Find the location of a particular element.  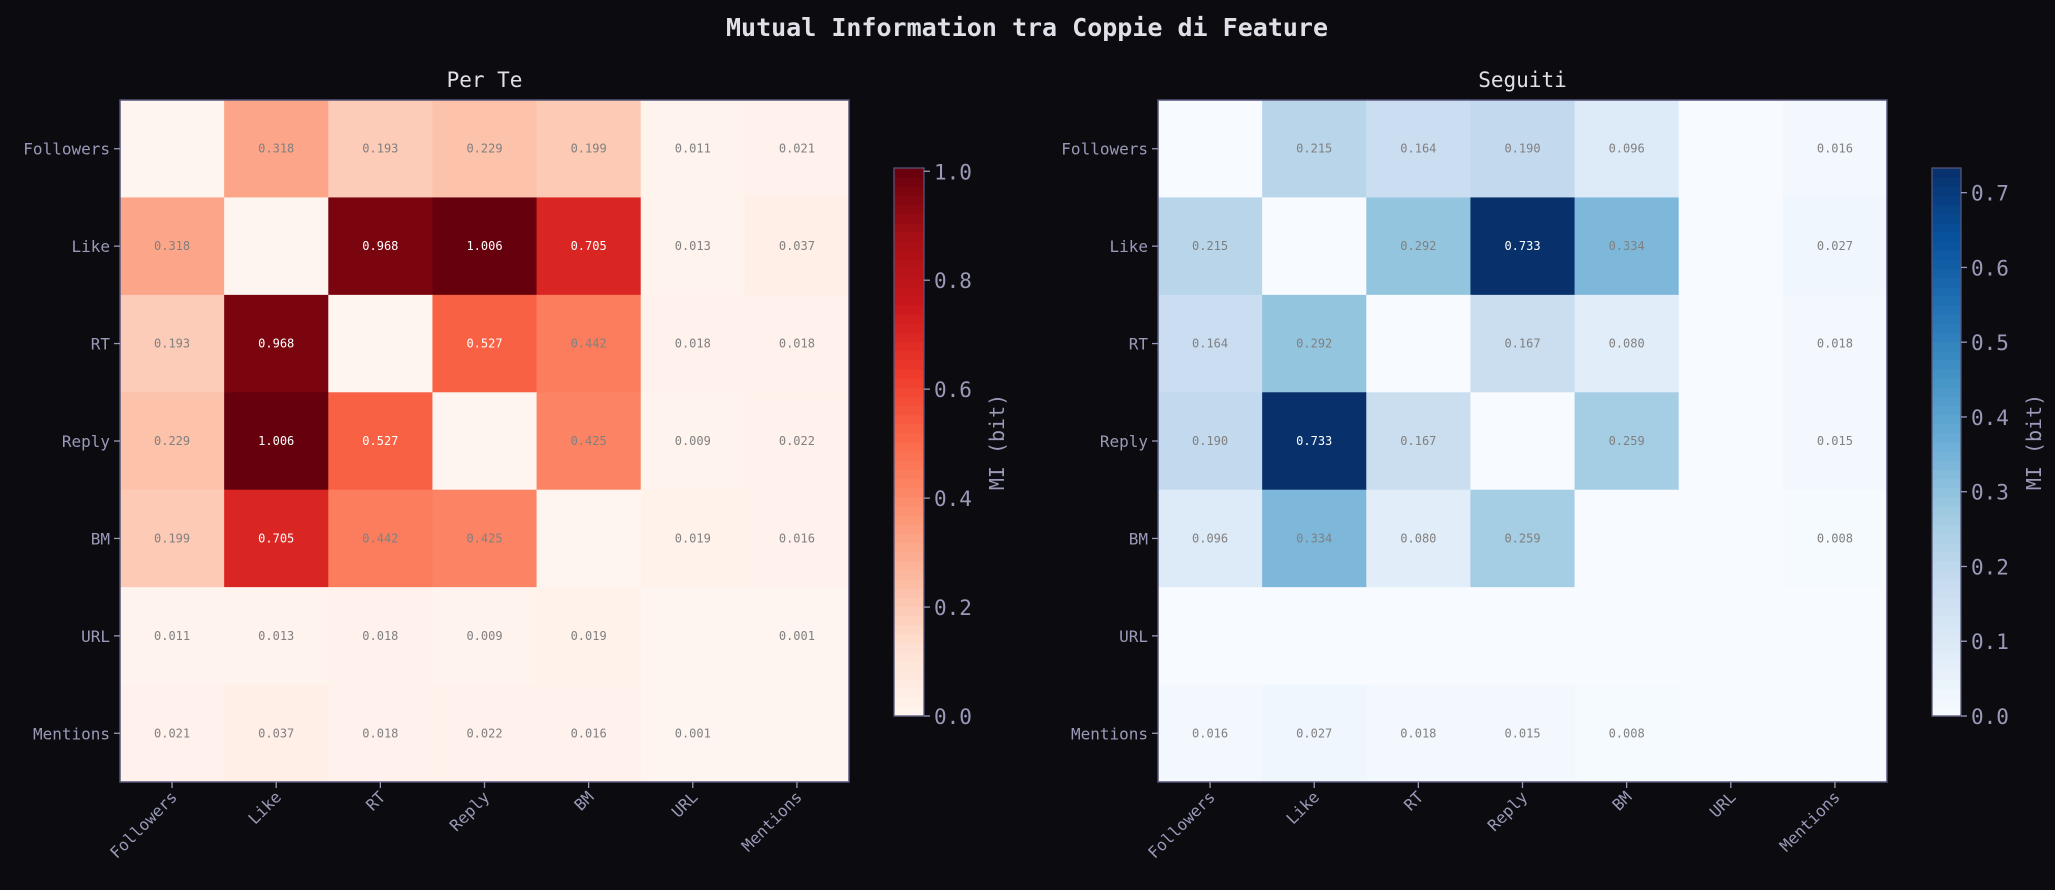

cell-value-label: 0.080 is located at coordinates (1627, 344).